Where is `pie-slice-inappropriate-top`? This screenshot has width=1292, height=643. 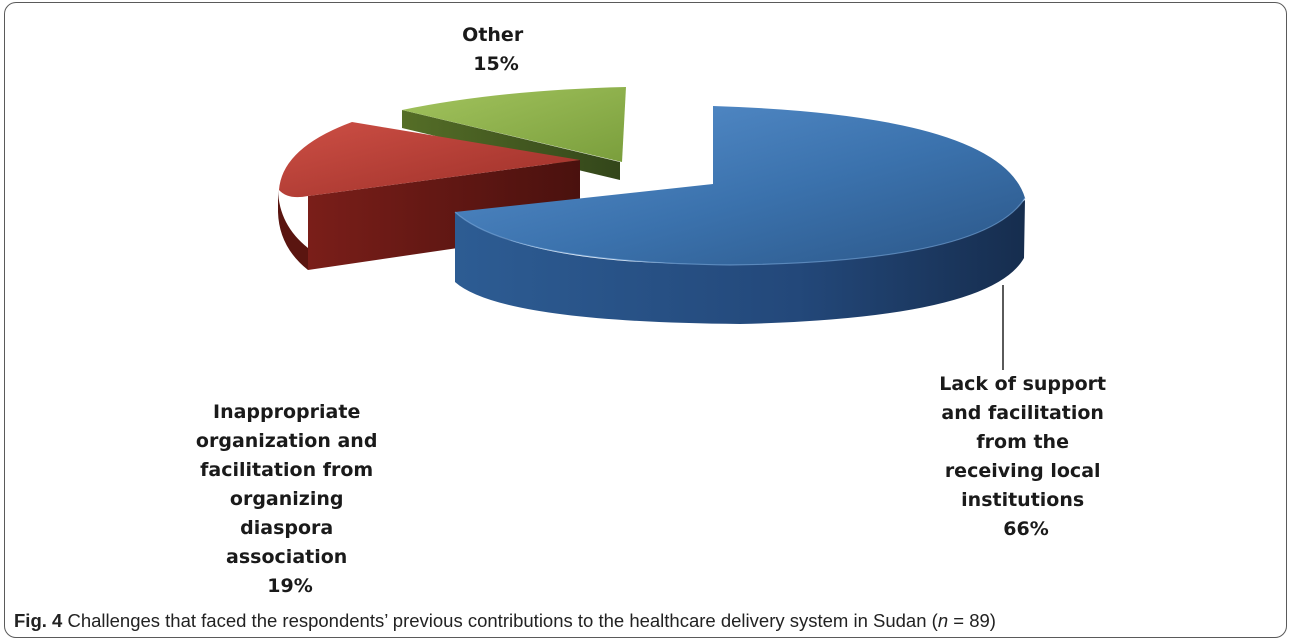
pie-slice-inappropriate-top is located at coordinates (429, 160).